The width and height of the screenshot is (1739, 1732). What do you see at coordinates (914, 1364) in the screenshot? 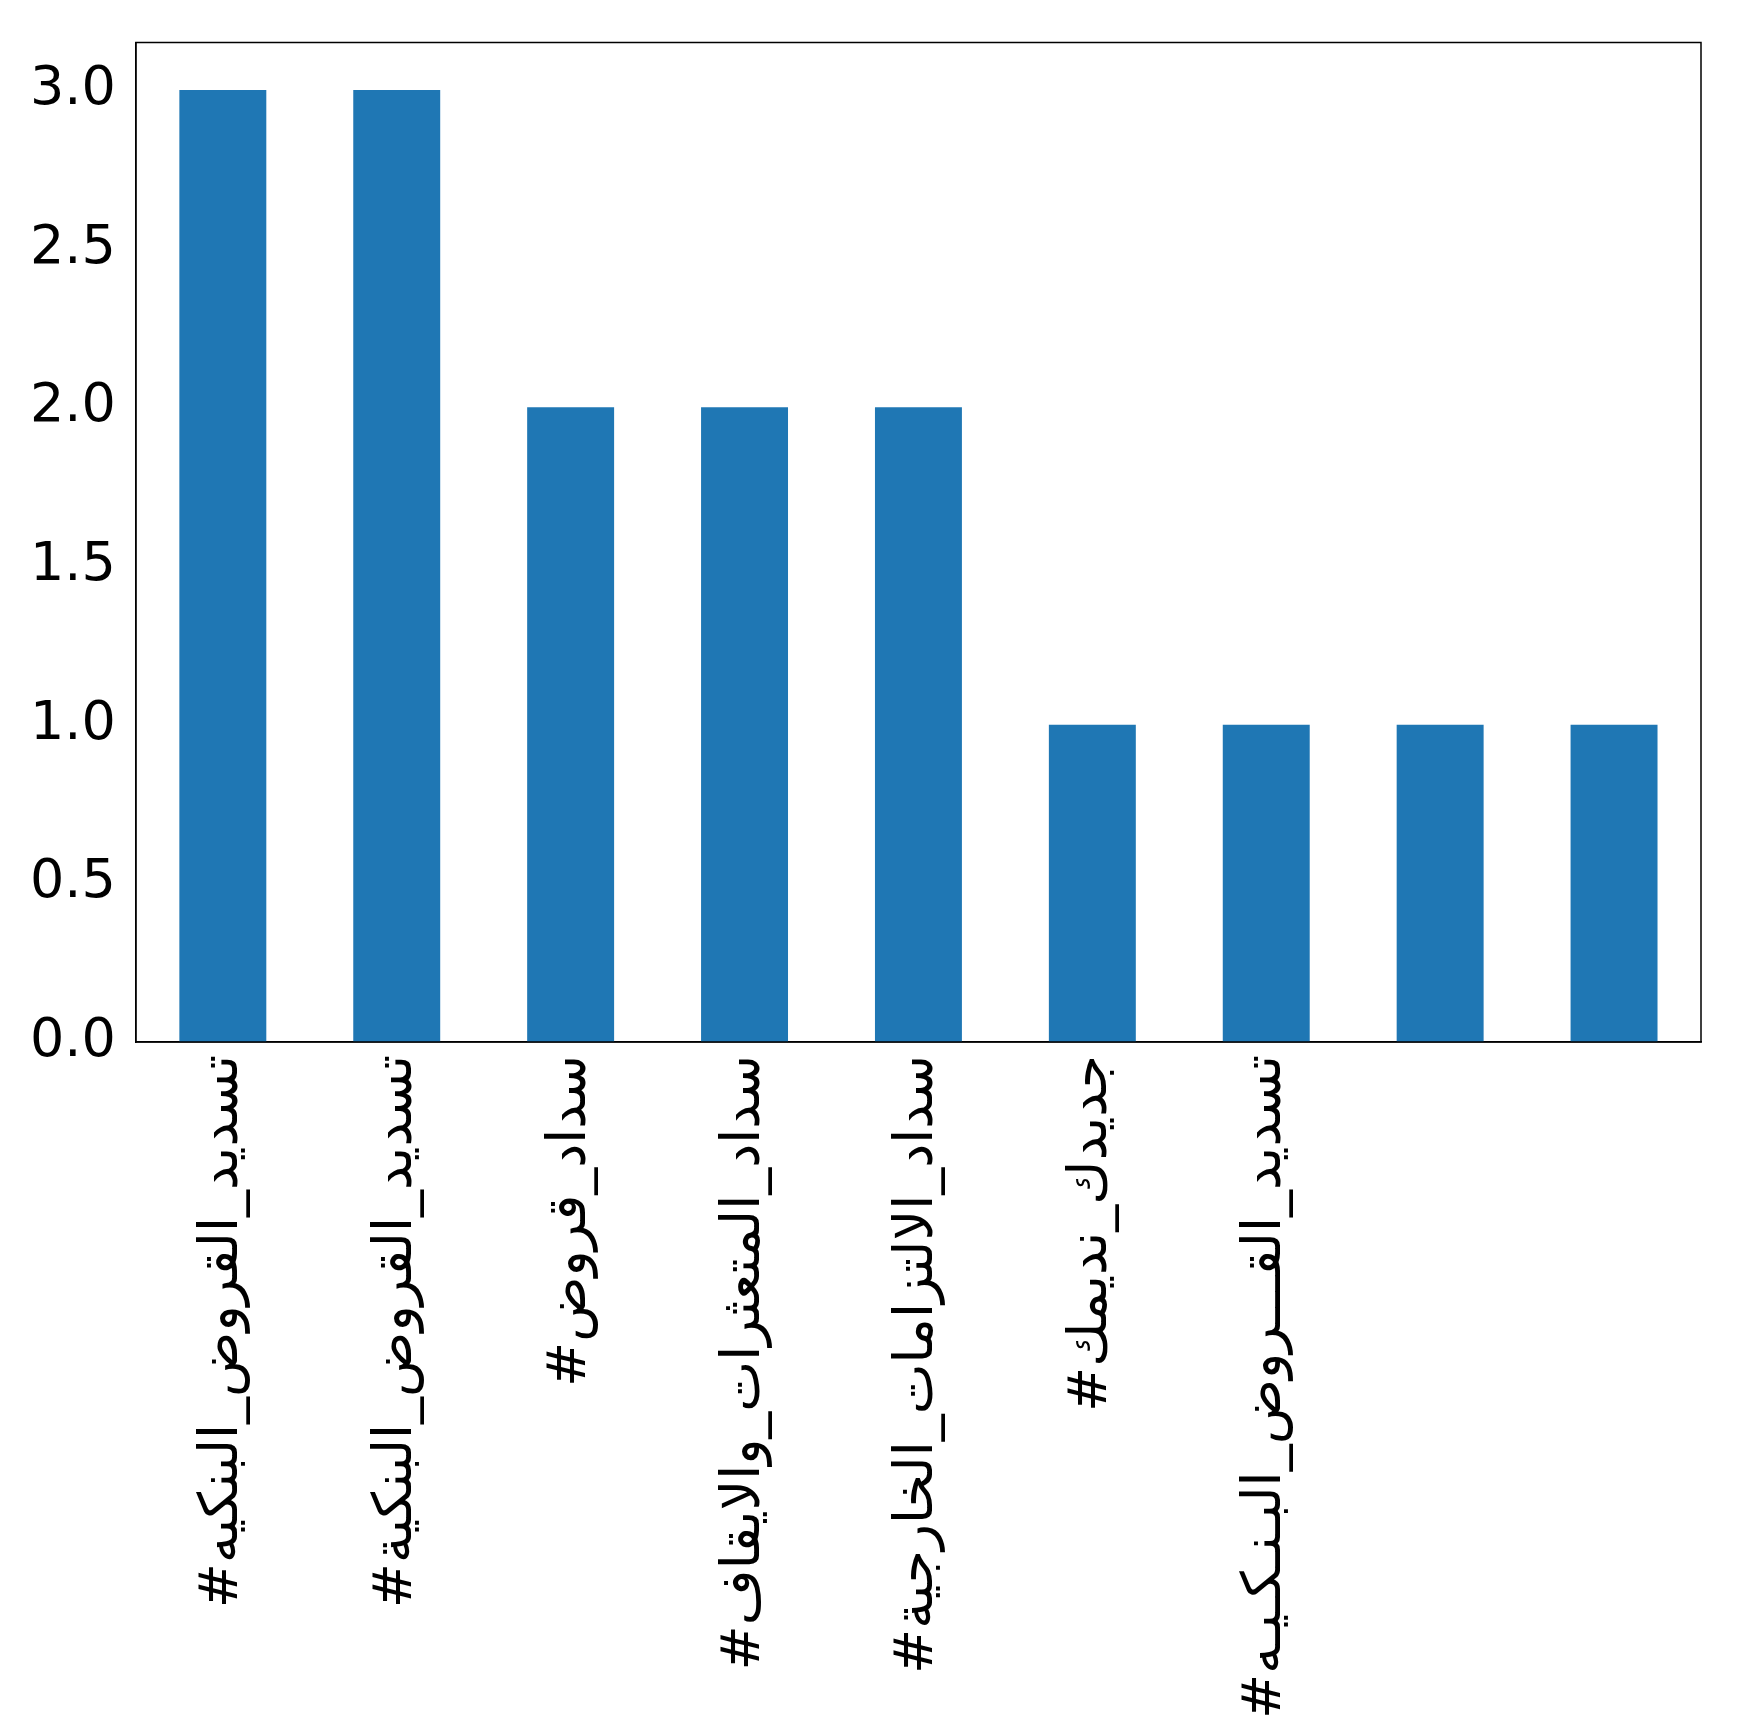
I see `x-tick-label: #سداد_الالتزامات_الخارجية` at bounding box center [914, 1364].